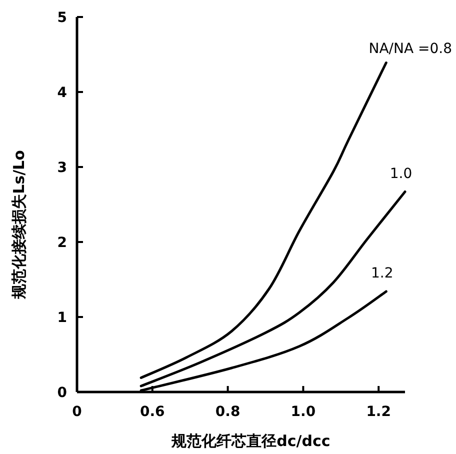 The image size is (456, 454). I want to click on y-tick-label: 4, so click(62, 93).